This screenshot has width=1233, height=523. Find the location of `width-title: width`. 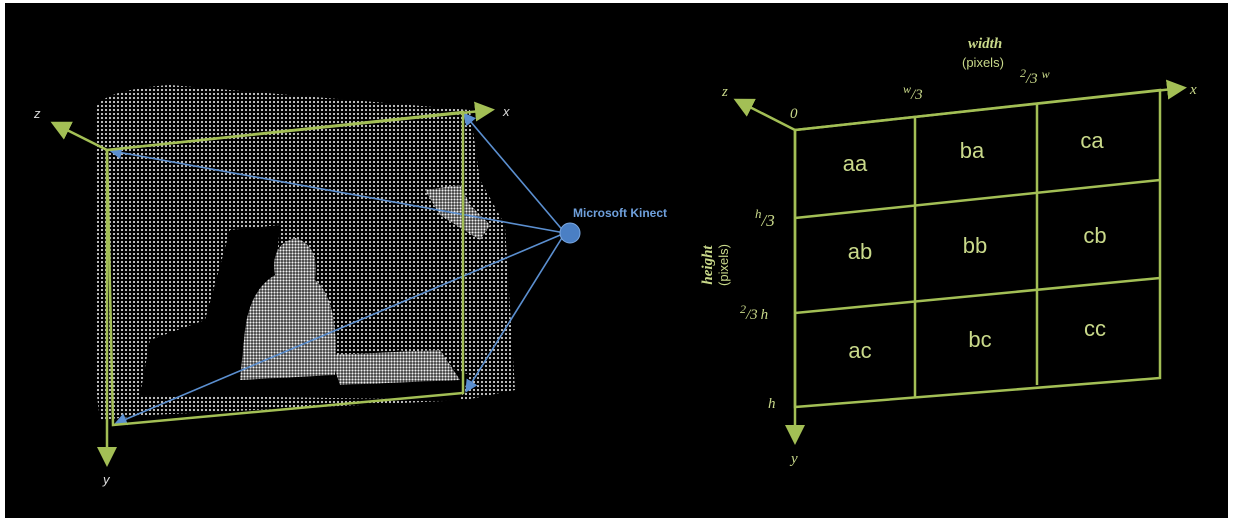

width-title: width is located at coordinates (985, 44).